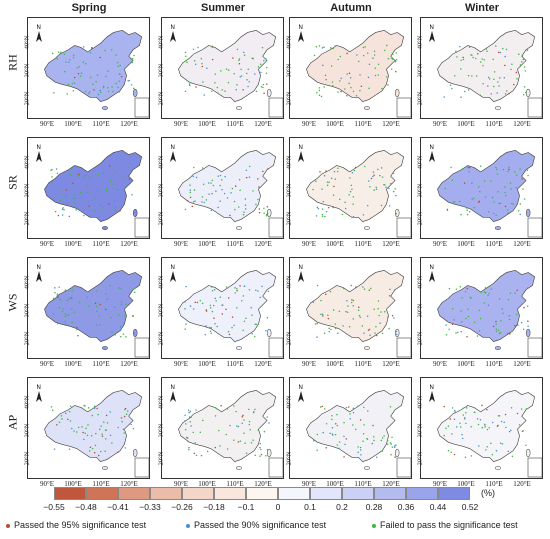  What do you see at coordinates (129, 244) in the screenshot?
I see `lon-label: 120°E` at bounding box center [129, 244].